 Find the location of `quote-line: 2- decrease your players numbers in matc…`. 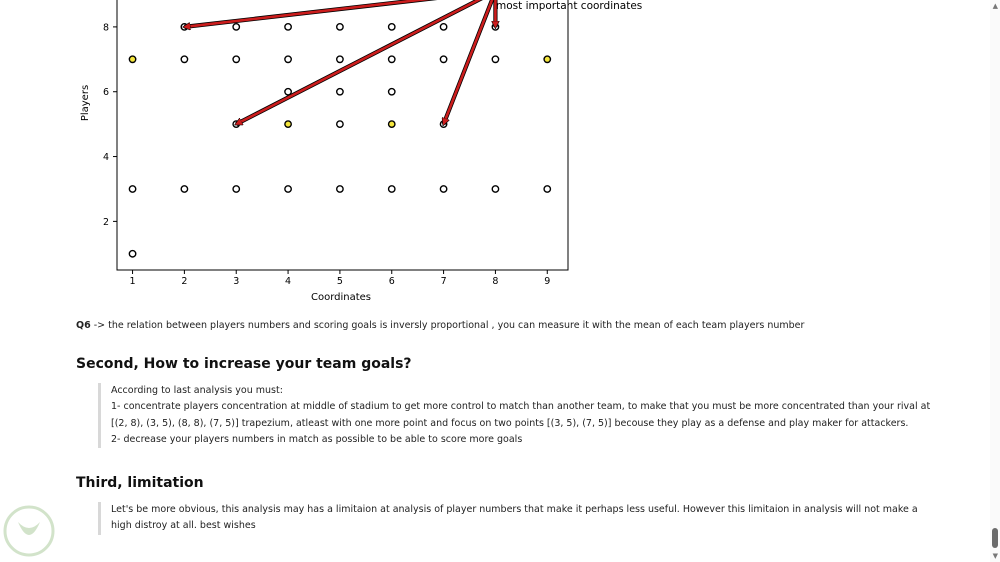

quote-line: 2- decrease your players numbers in matc… is located at coordinates (317, 439).